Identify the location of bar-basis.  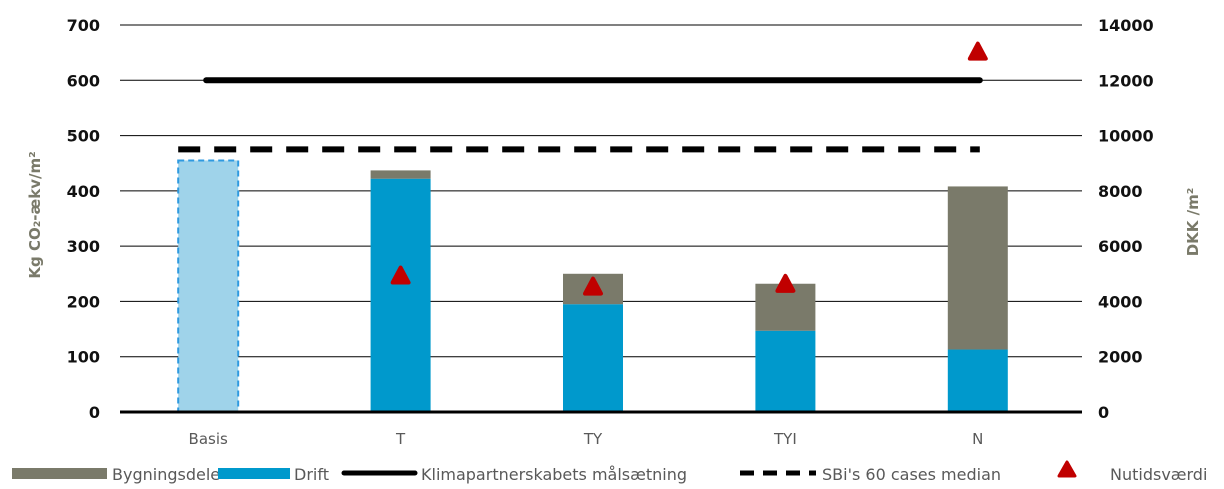
(208, 286).